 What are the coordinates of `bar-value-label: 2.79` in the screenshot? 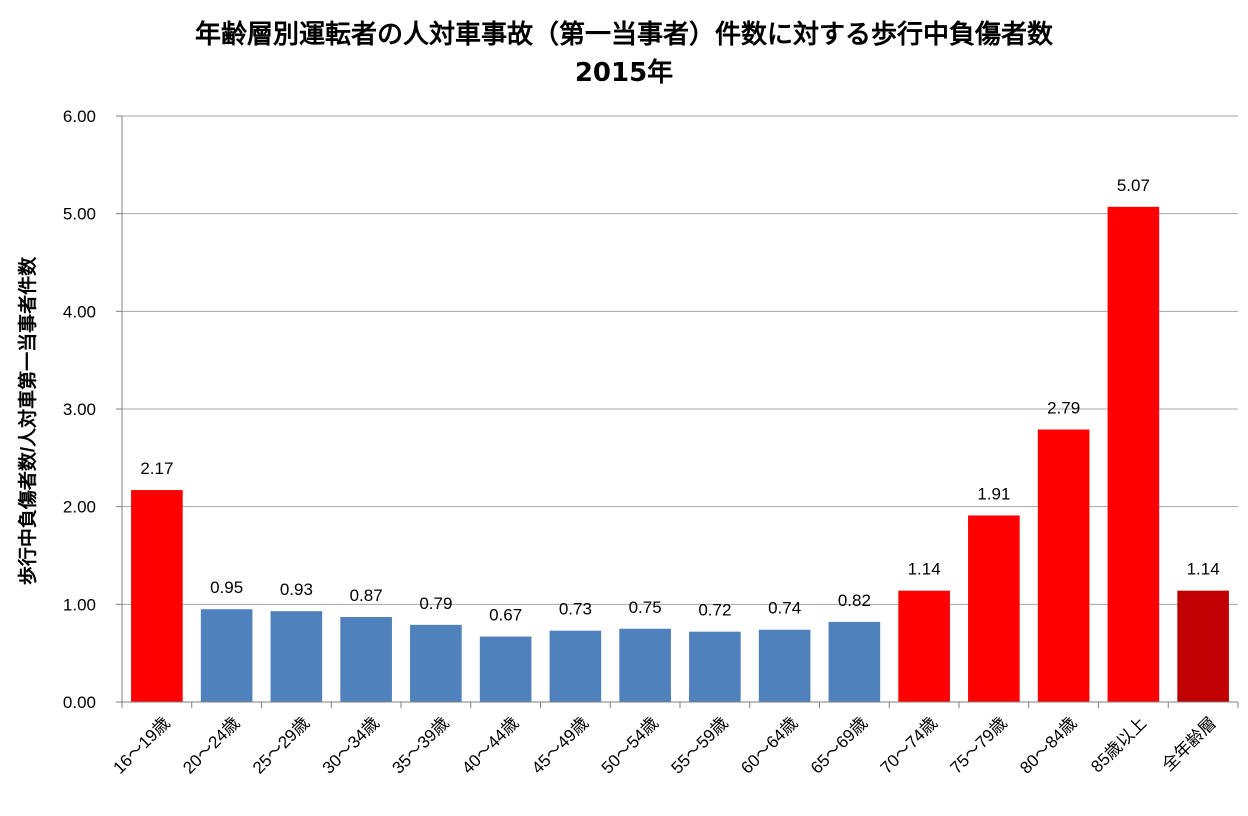 It's located at (1063, 408).